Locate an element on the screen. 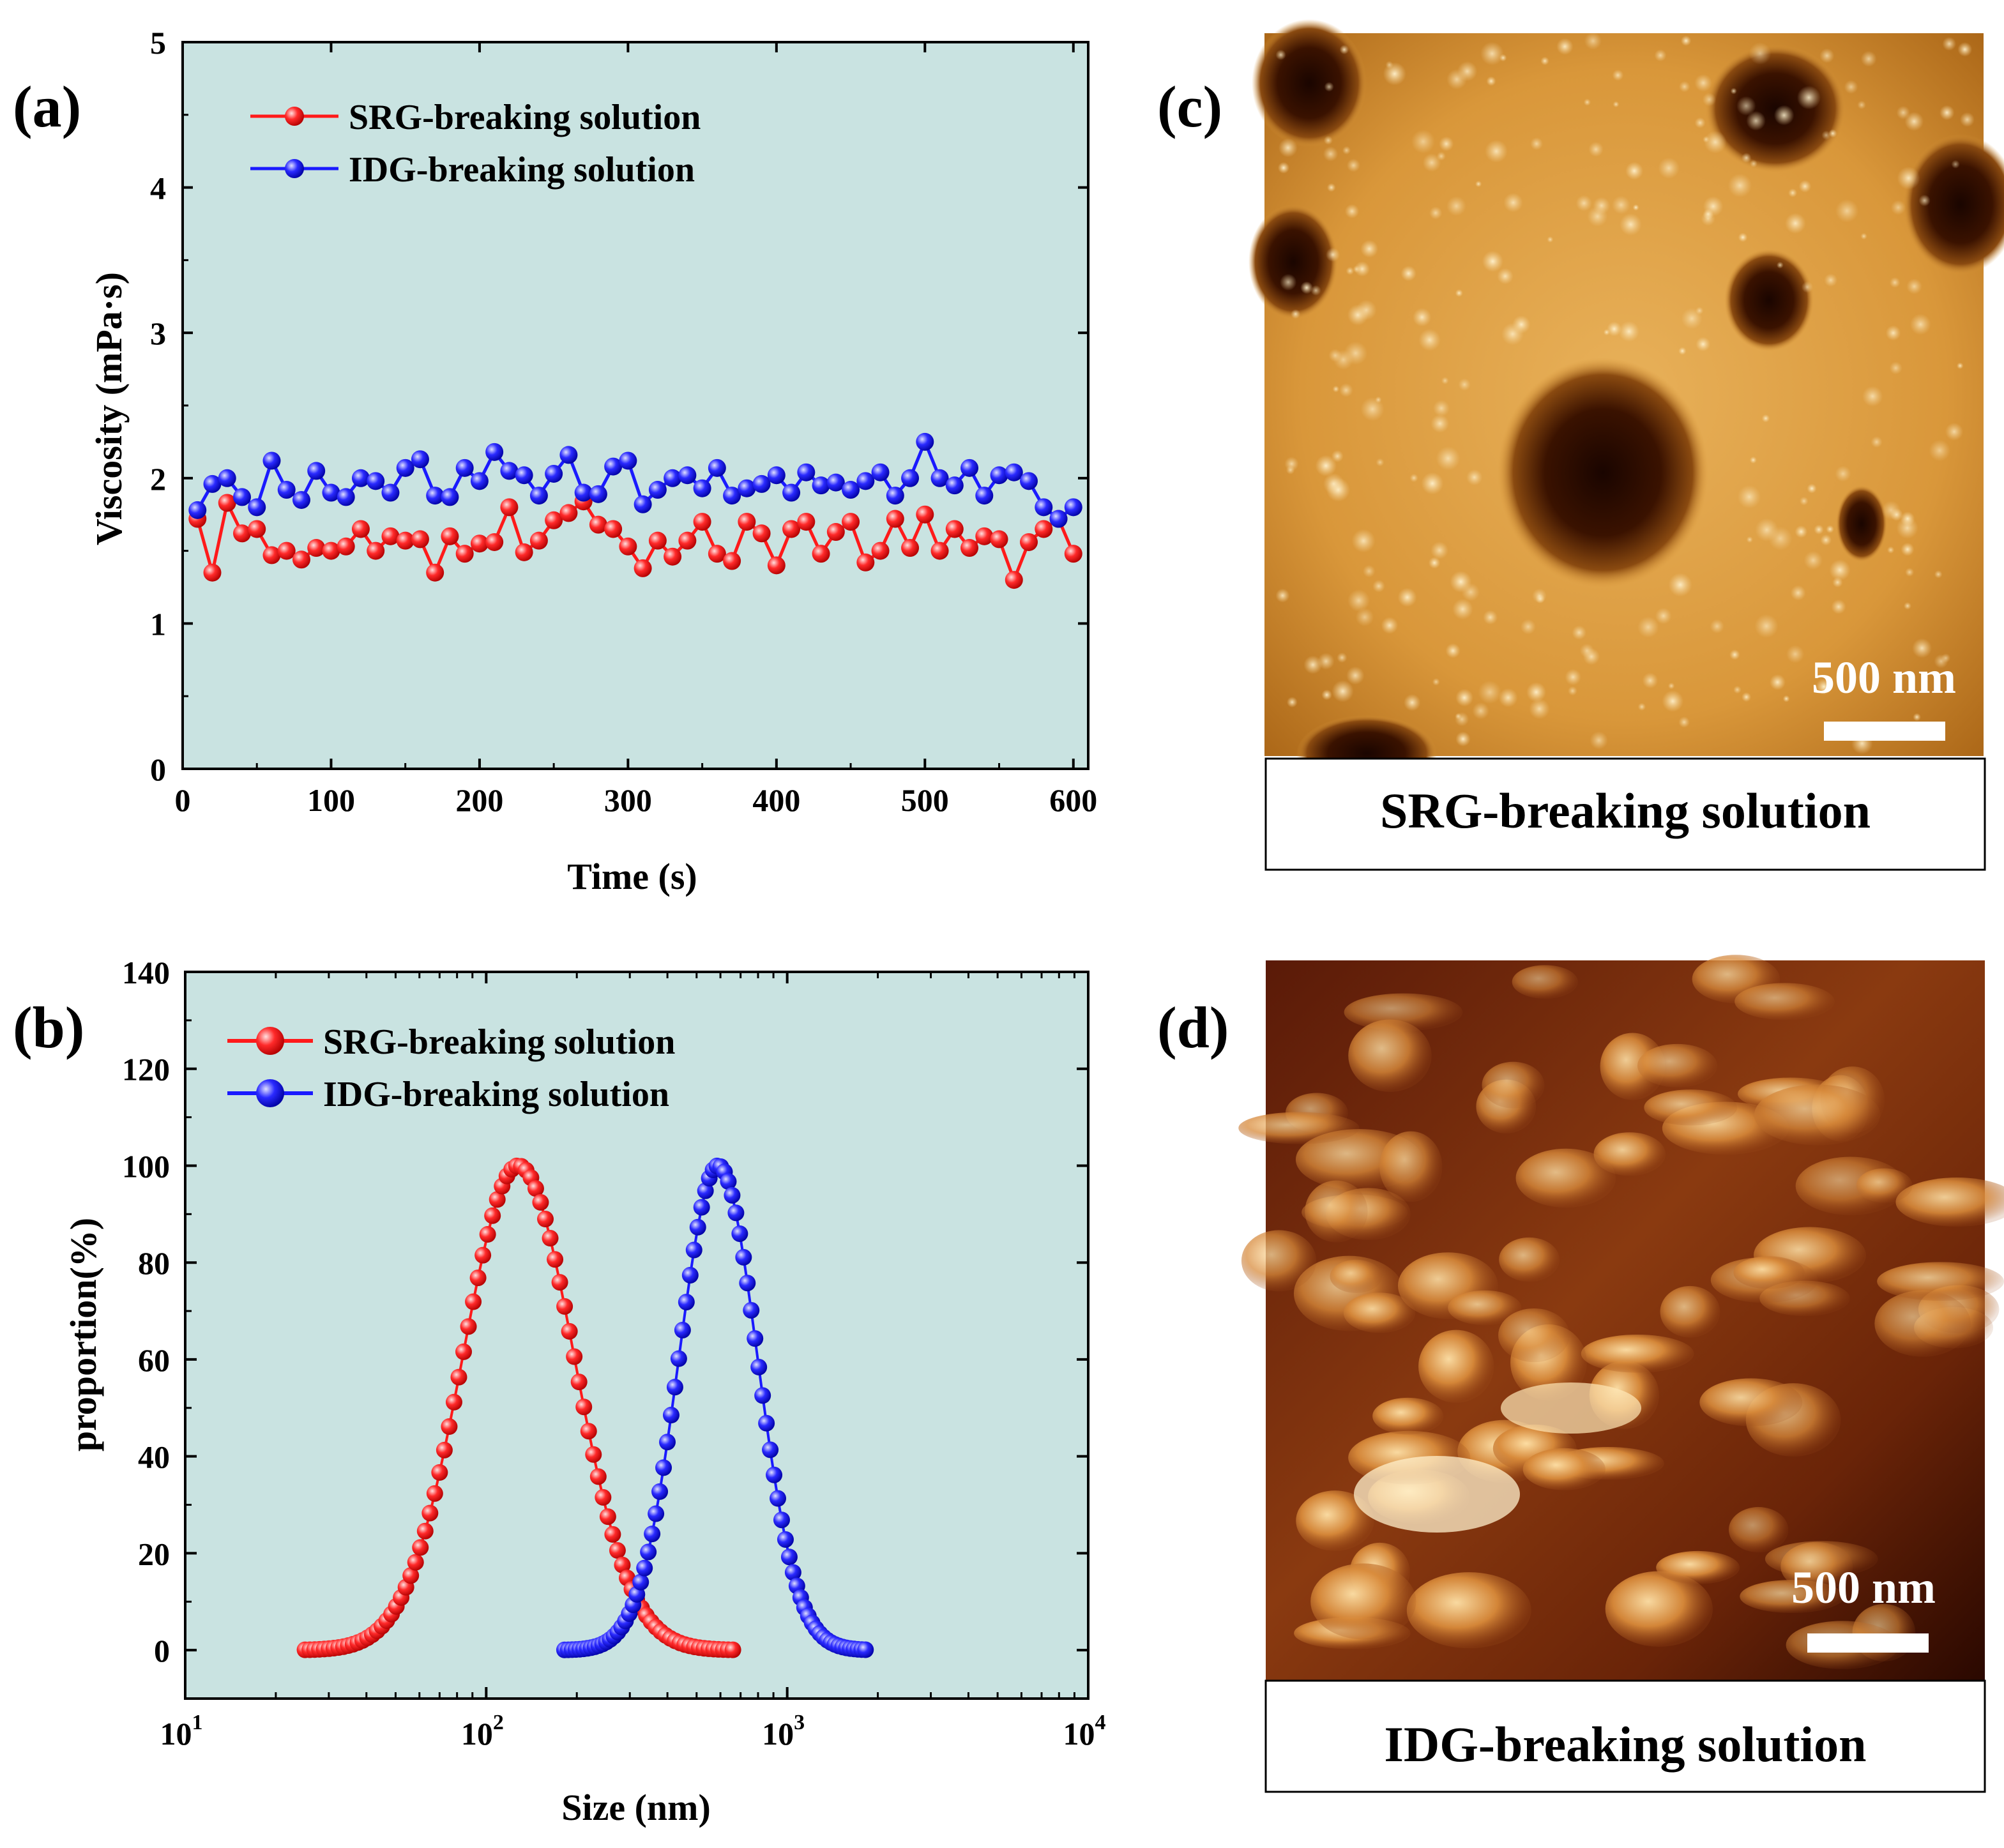 This screenshot has width=2004, height=1848. y-tick-label: 60 is located at coordinates (154, 1360).